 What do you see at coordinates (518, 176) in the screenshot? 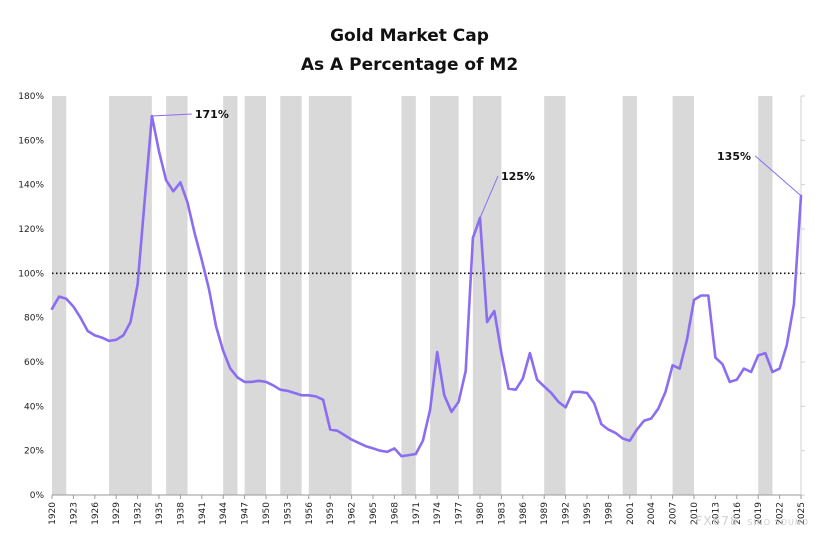
I see `annotation-label: 125%` at bounding box center [518, 176].